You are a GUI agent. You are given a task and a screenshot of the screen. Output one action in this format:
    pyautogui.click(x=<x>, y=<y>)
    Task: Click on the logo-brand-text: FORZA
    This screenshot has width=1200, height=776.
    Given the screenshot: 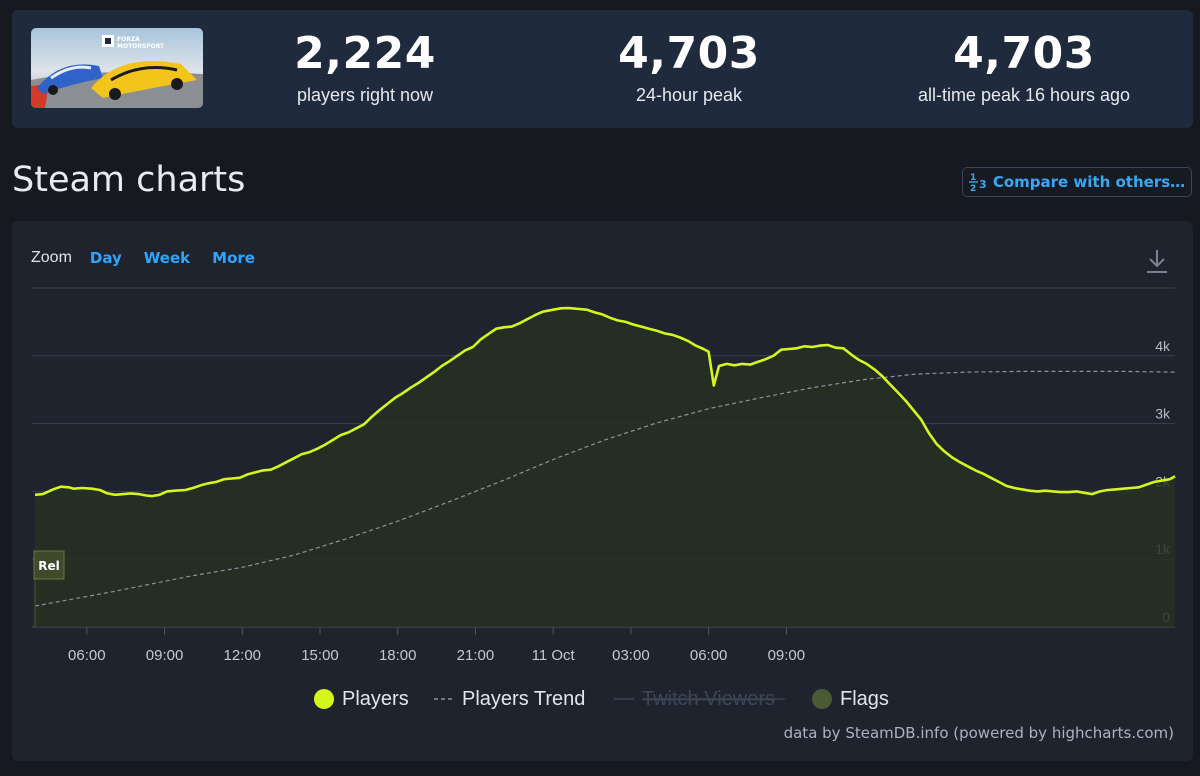 What is the action you would take?
    pyautogui.click(x=128, y=39)
    